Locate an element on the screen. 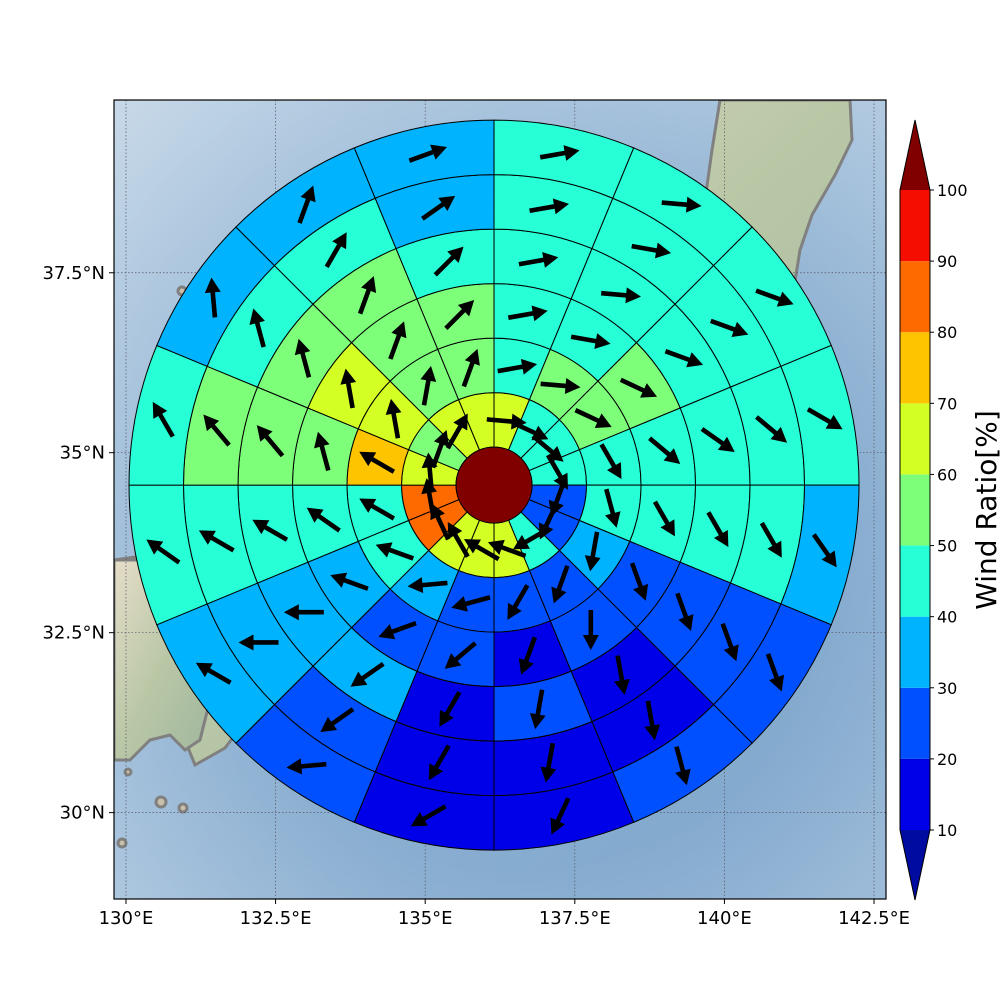  y-tick-label: 30°N is located at coordinates (82, 813).